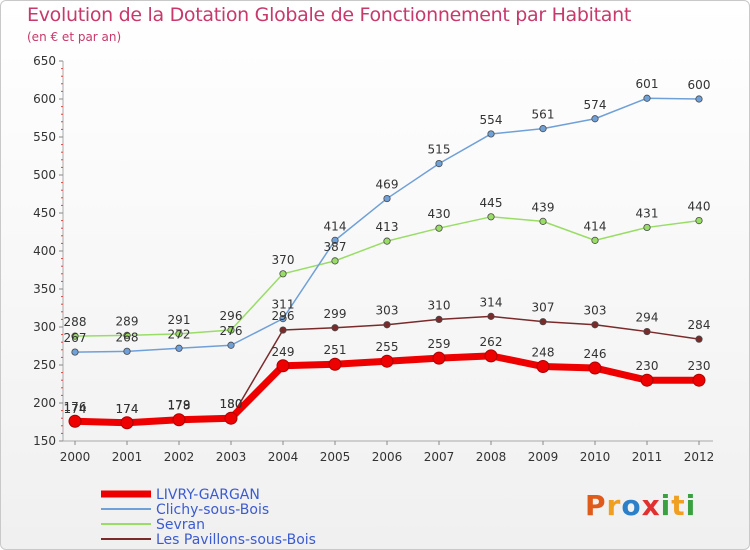 The image size is (750, 550). What do you see at coordinates (491, 203) in the screenshot?
I see `data-label: 445` at bounding box center [491, 203].